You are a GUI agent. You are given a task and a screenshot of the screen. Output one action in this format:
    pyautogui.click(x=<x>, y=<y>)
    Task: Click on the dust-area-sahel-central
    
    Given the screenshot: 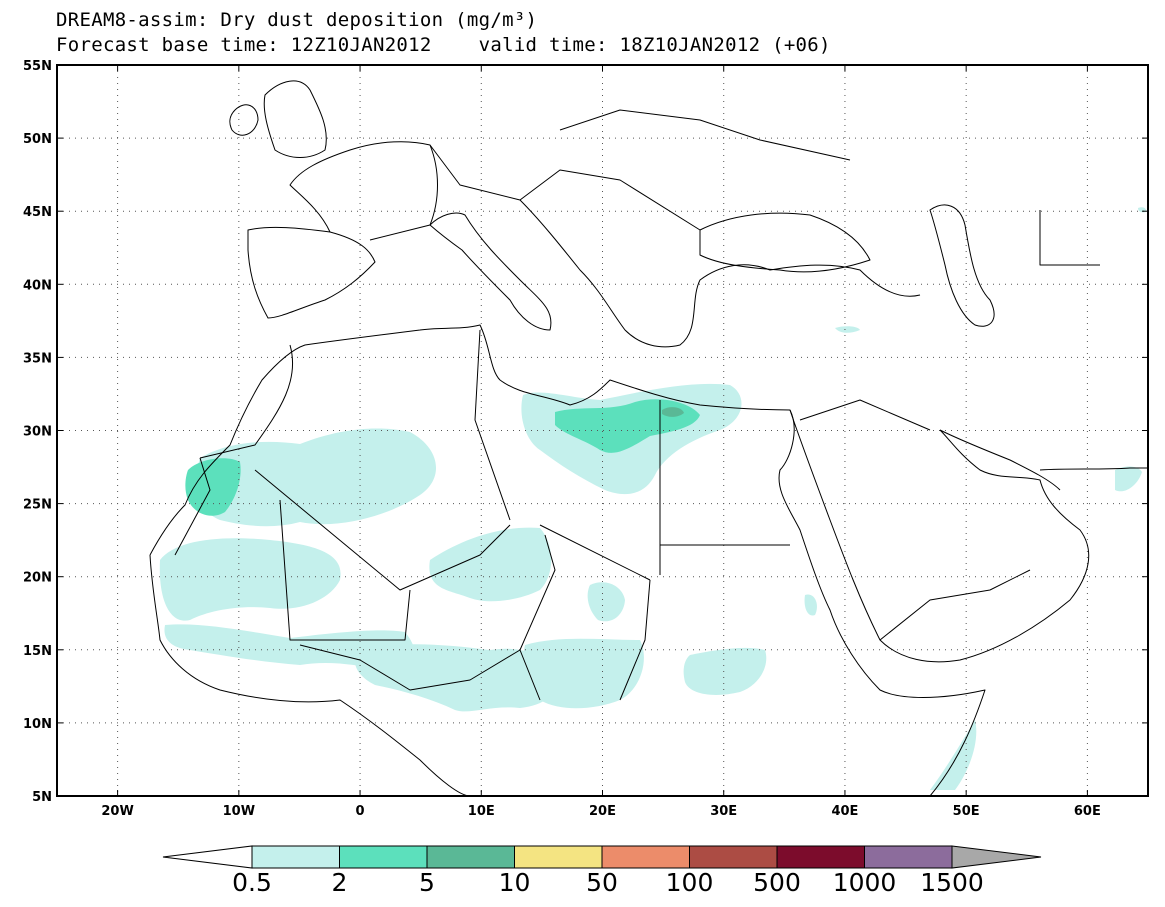 What is the action you would take?
    pyautogui.click(x=456, y=678)
    